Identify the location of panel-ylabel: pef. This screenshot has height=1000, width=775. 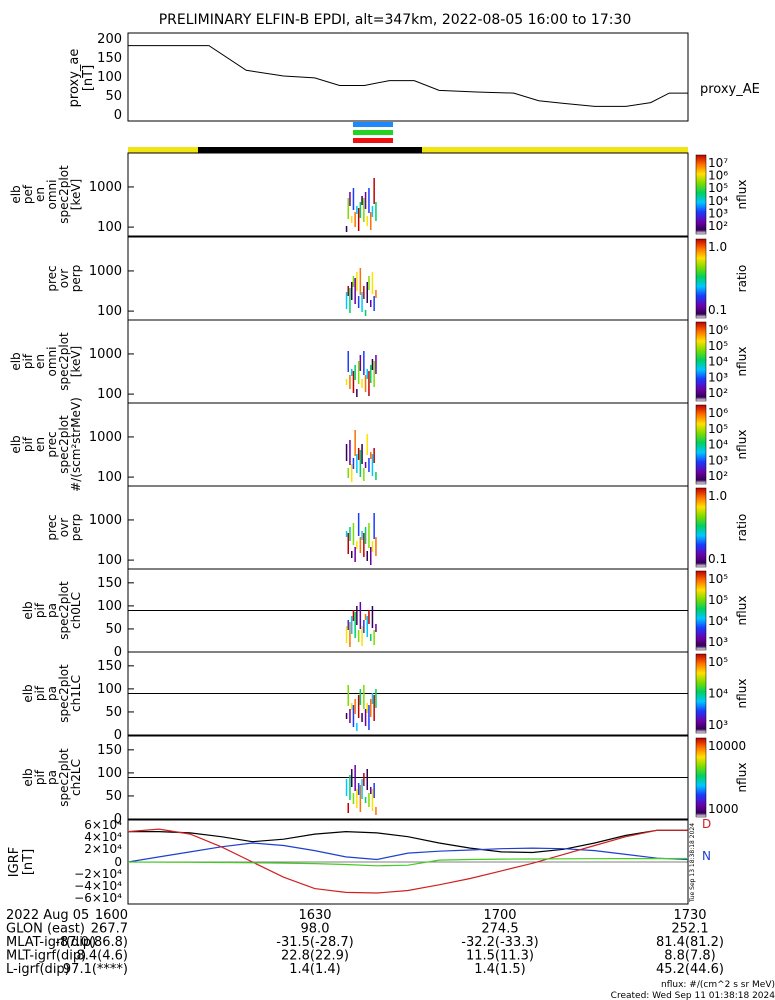
(28, 194).